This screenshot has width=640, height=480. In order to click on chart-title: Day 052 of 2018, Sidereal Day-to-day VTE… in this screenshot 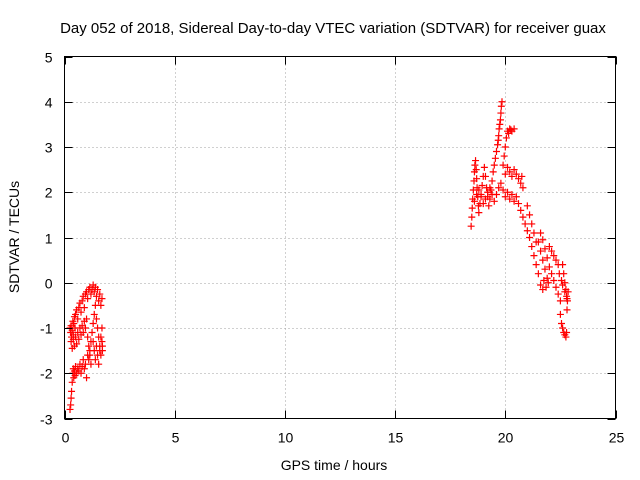, I will do `click(333, 28)`.